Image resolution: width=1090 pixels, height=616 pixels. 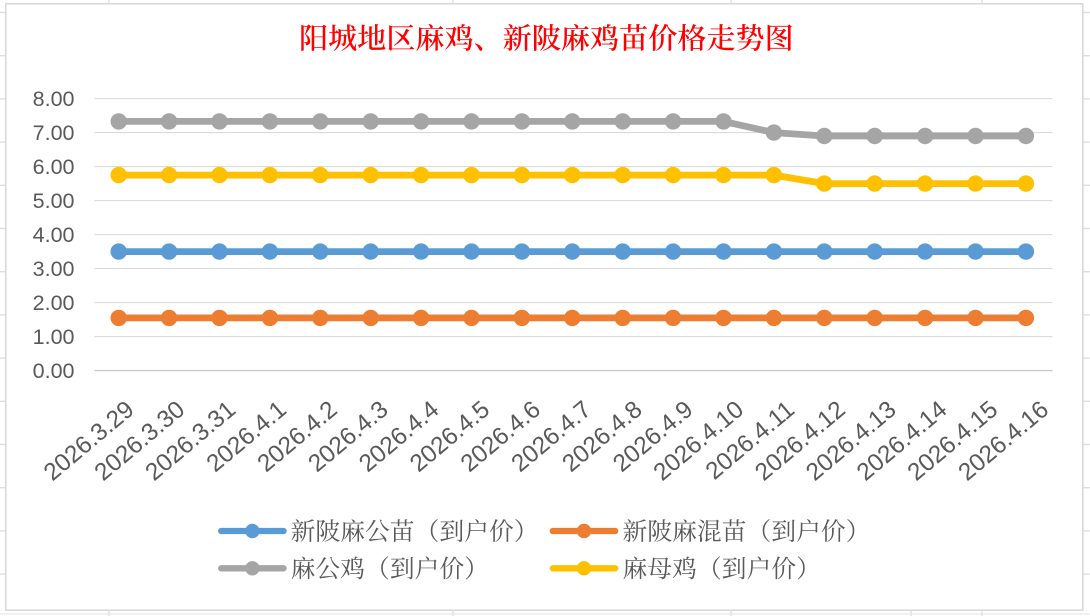 What do you see at coordinates (54, 133) in the screenshot?
I see `svg-text: 7.00` at bounding box center [54, 133].